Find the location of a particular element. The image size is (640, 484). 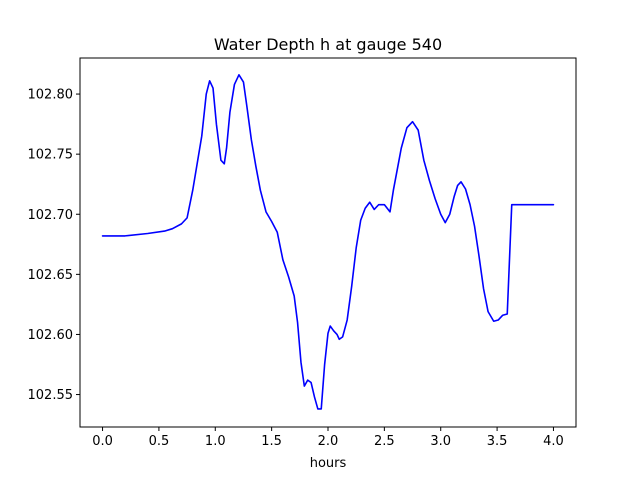

x-tick-label: 0.0 is located at coordinates (102, 441).